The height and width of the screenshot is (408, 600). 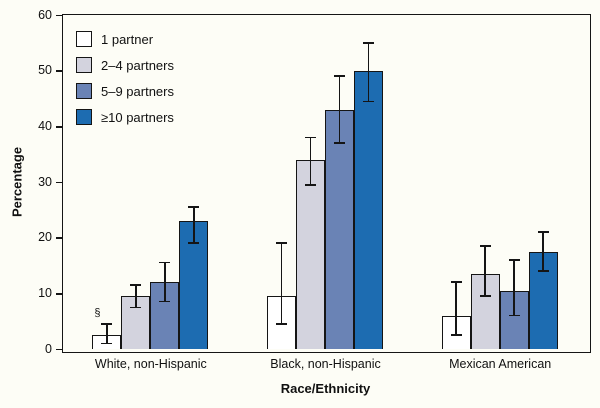 I want to click on legend-item: ≥10 partners, so click(x=125, y=117).